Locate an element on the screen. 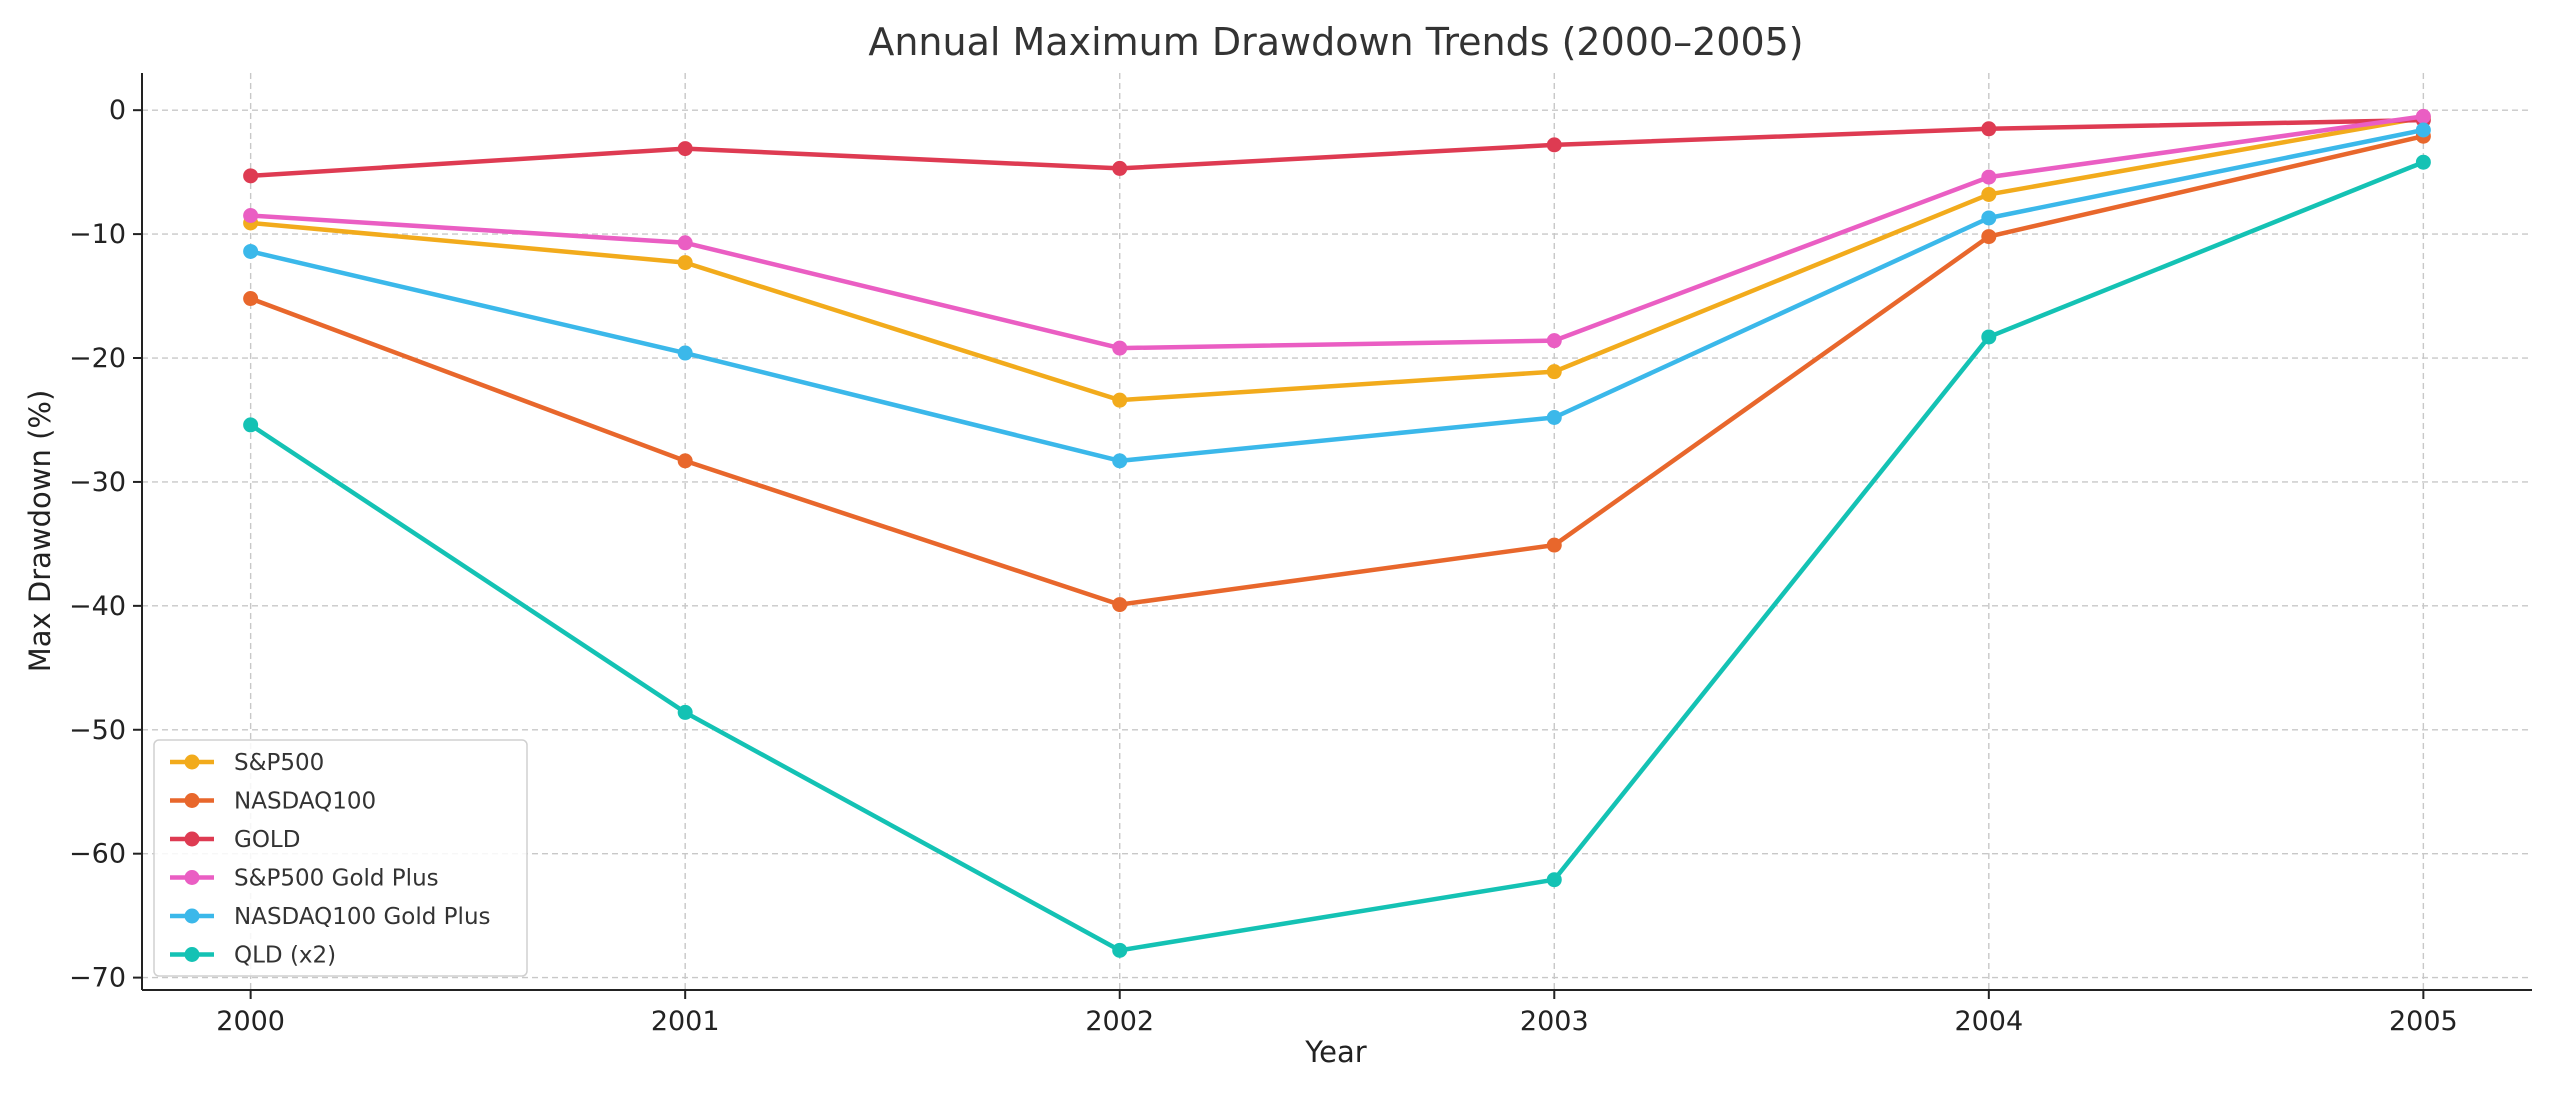 The height and width of the screenshot is (1101, 2560). legend-item: GOLD is located at coordinates (235, 840).